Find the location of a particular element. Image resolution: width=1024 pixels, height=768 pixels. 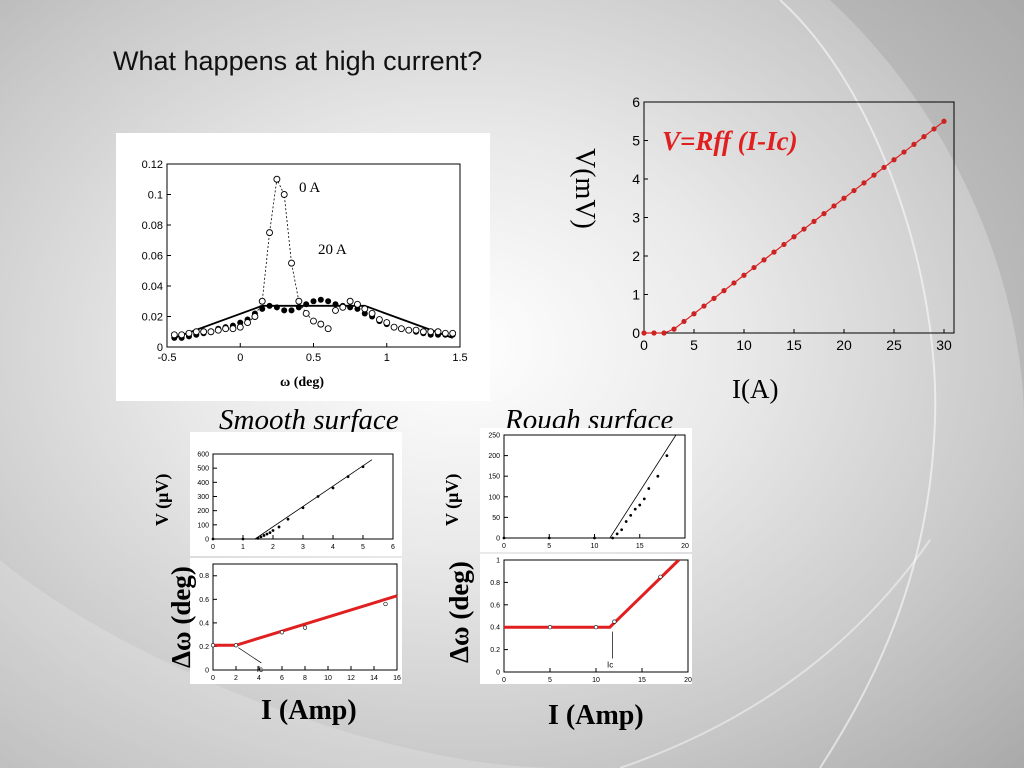

smooth-v-chart: 0 1 2 3 4 5 6 0 100 200 300 400 500 600 is located at coordinates (296, 501).